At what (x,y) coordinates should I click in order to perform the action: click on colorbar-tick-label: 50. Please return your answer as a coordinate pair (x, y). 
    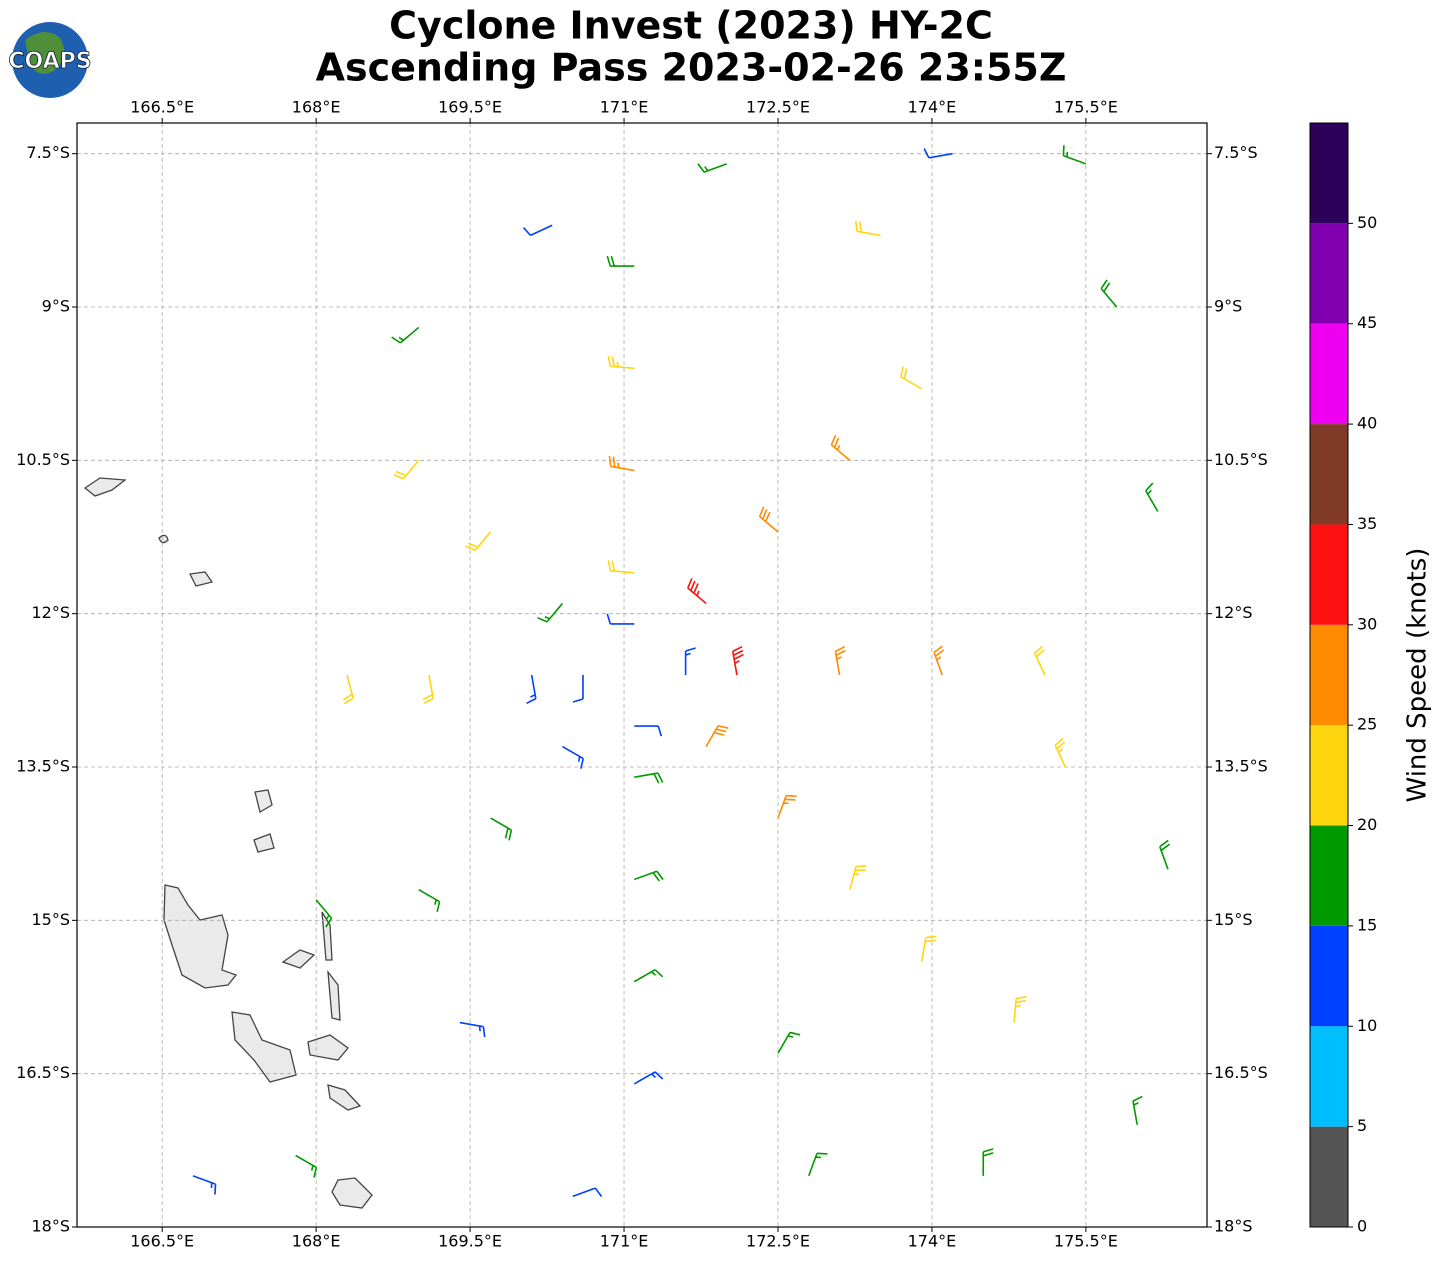
    Looking at the image, I should click on (1367, 222).